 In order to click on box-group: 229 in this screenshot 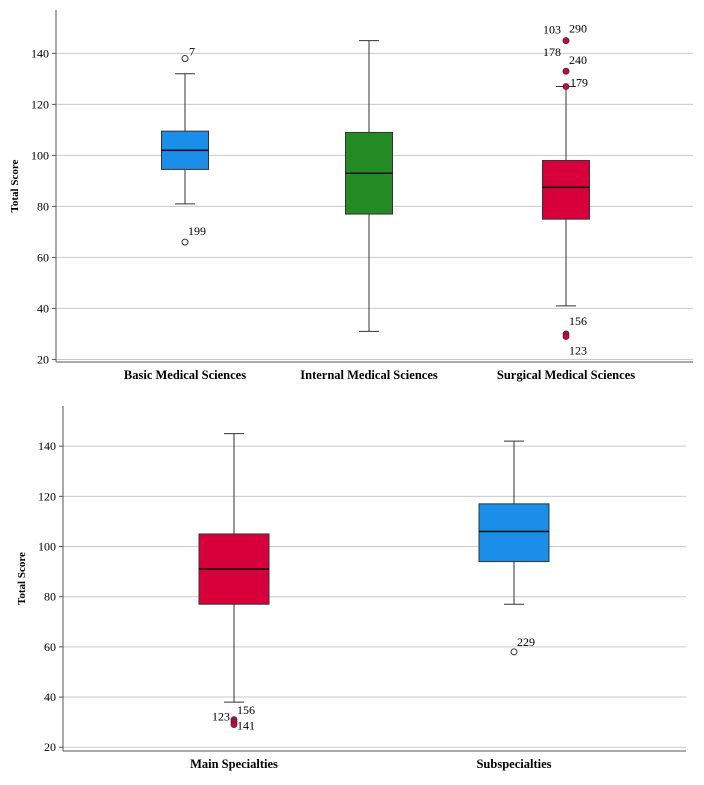, I will do `click(514, 548)`.